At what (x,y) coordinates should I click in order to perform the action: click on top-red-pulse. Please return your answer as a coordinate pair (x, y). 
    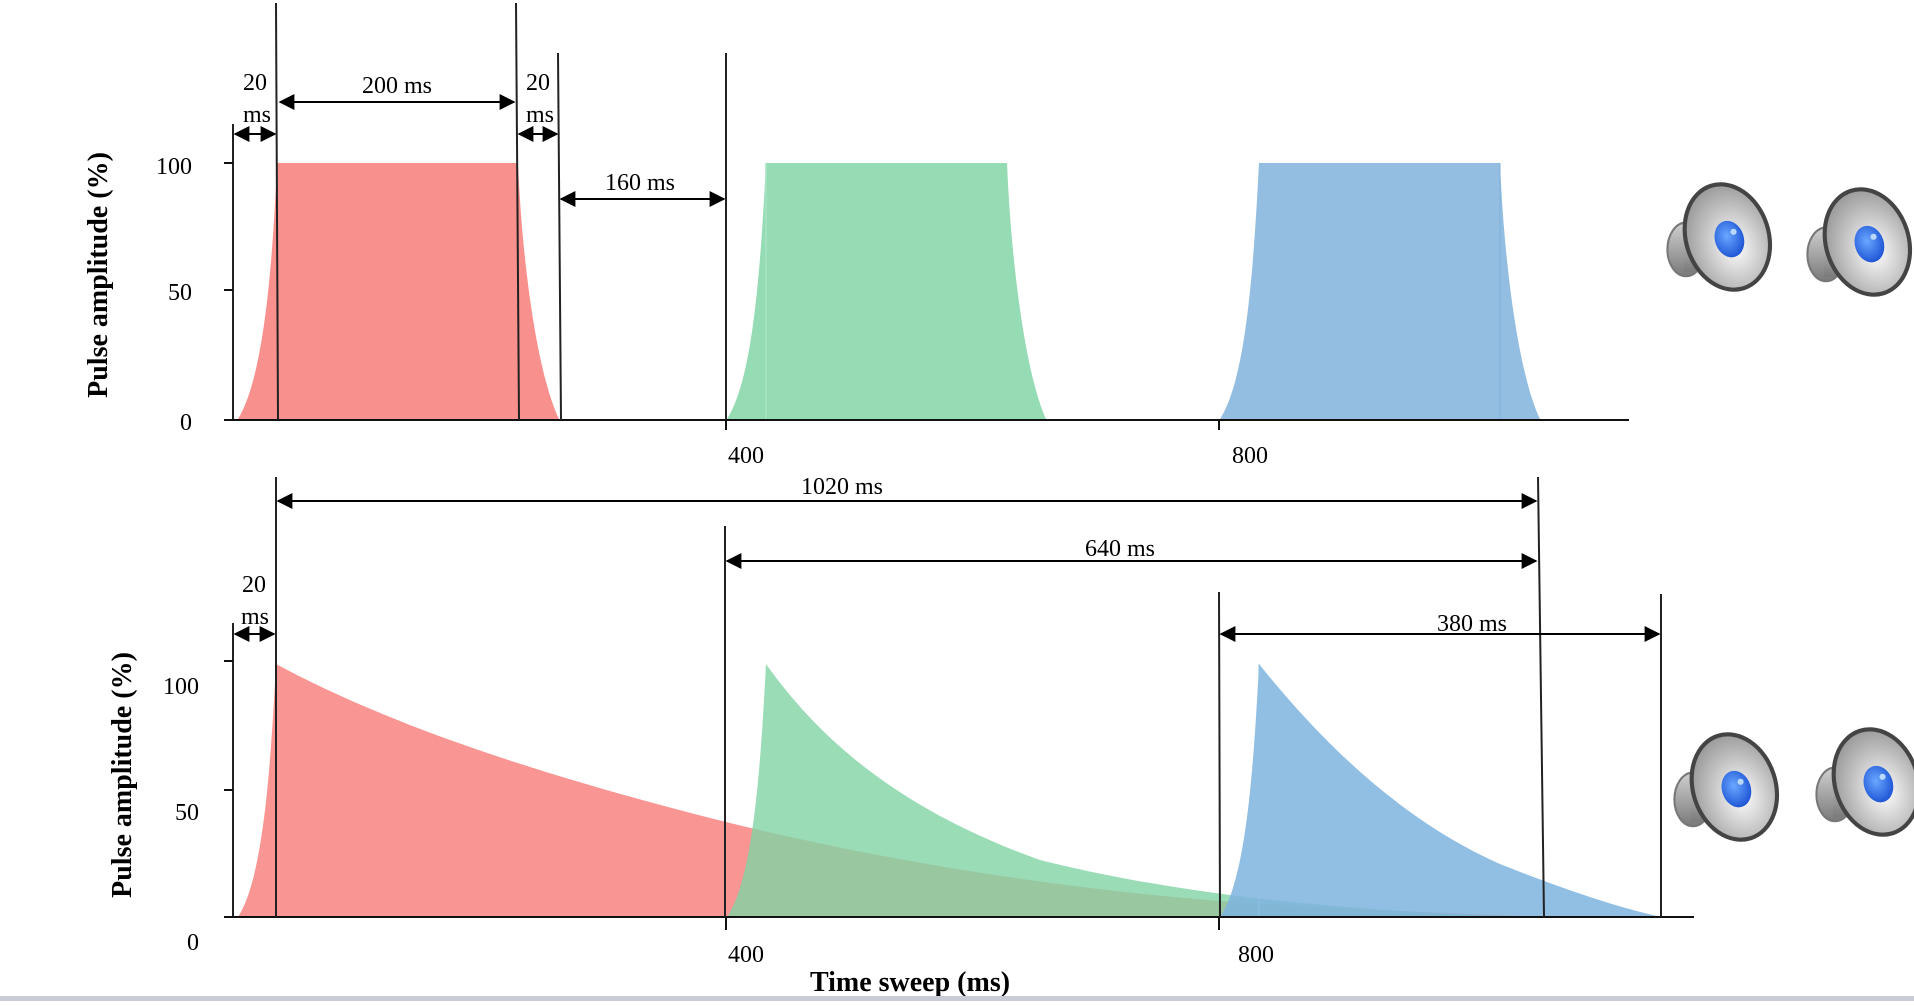
    Looking at the image, I should click on (398, 291).